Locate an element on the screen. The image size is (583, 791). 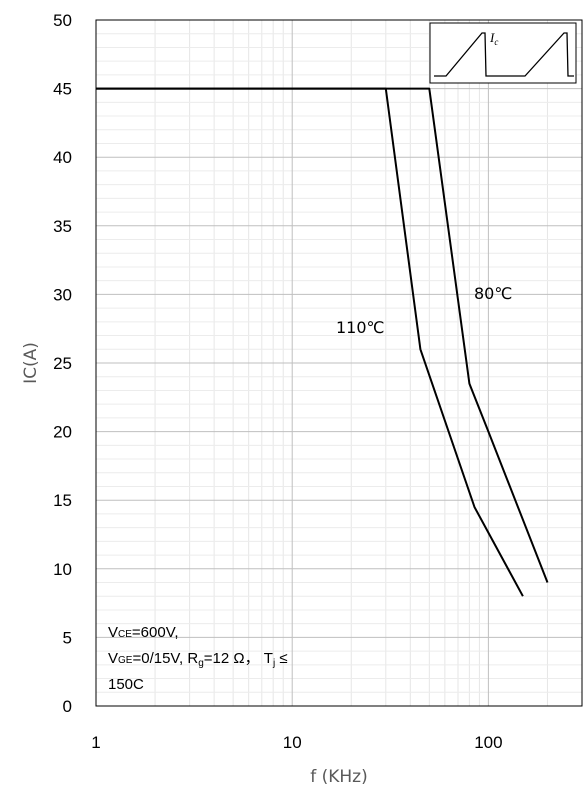
series-label-110c: 110℃ is located at coordinates (360, 327).